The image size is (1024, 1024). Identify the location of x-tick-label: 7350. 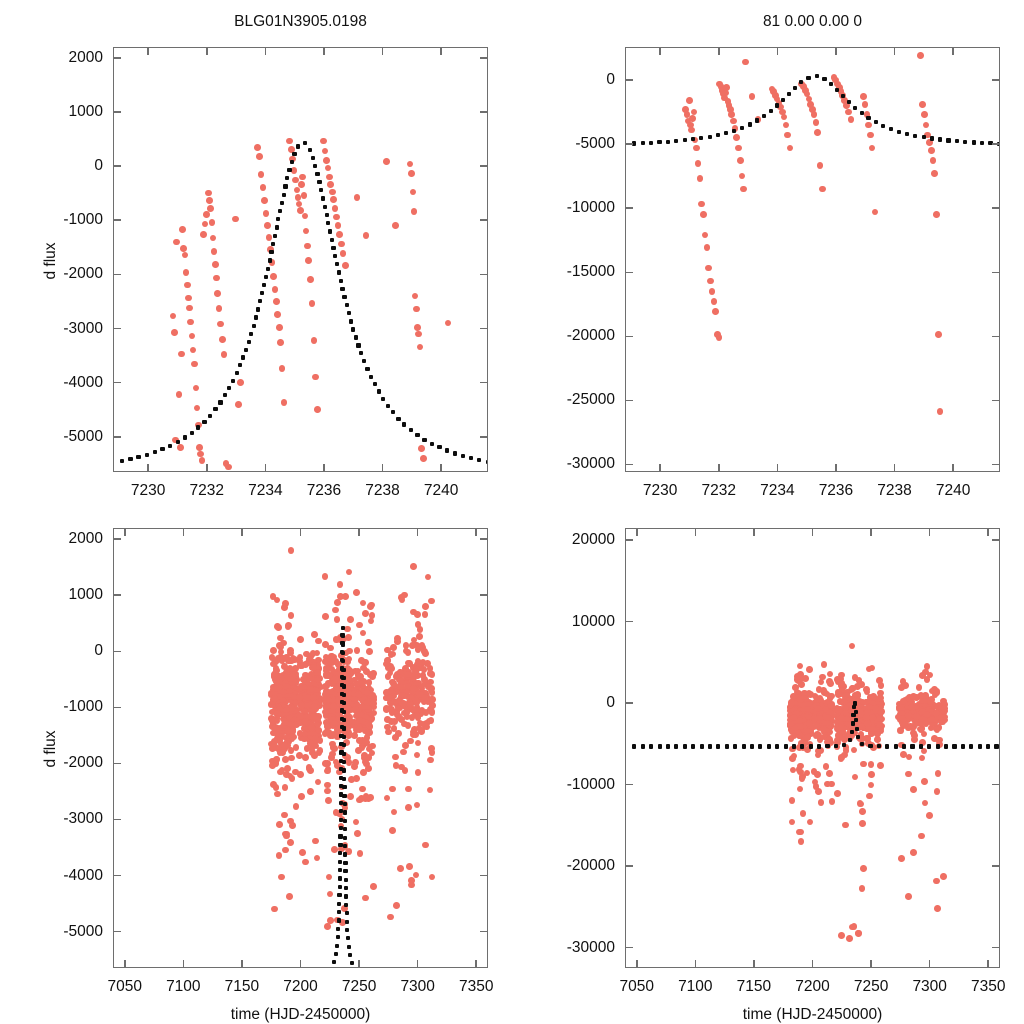
(476, 986).